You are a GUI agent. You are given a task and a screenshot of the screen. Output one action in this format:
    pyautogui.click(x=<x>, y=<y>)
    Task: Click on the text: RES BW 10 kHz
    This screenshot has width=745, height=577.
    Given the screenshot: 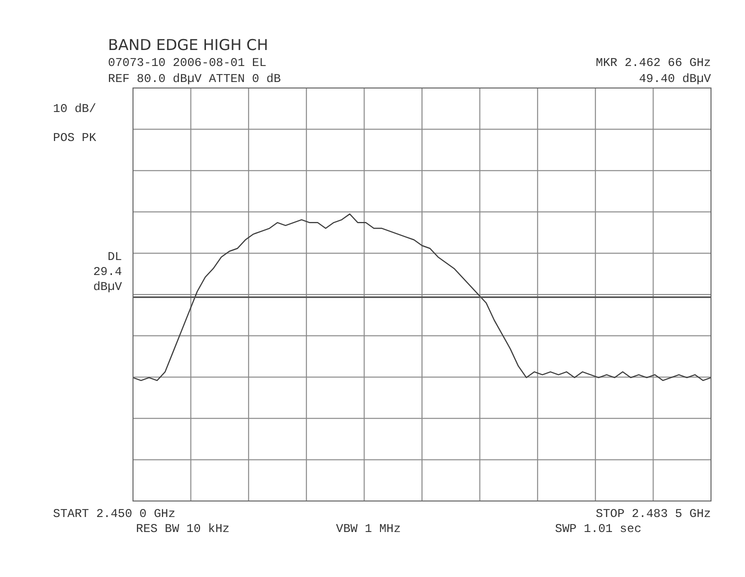 What is the action you would take?
    pyautogui.click(x=183, y=529)
    